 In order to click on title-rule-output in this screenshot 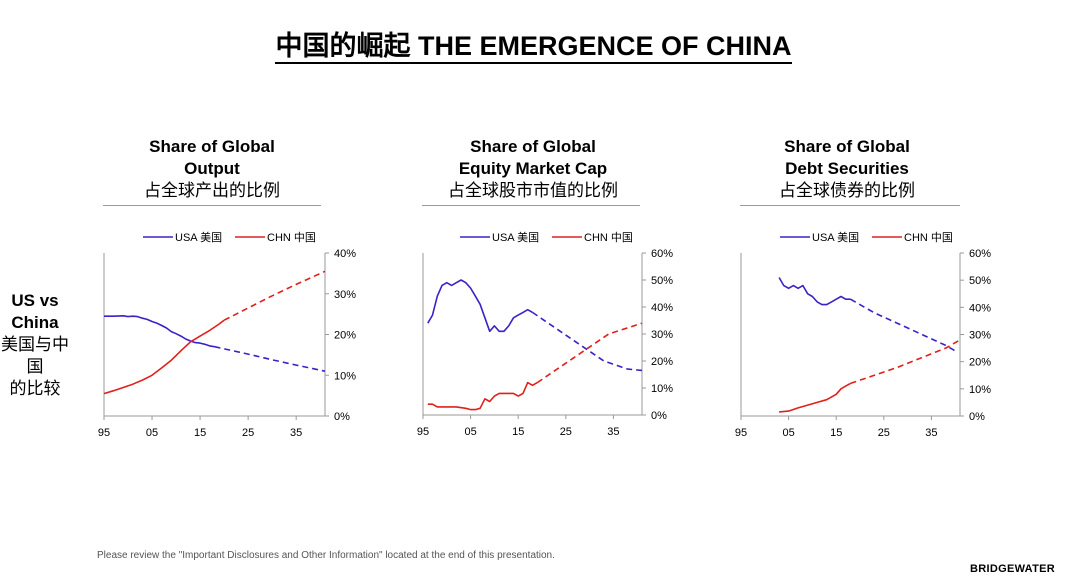, I will do `click(212, 205)`.